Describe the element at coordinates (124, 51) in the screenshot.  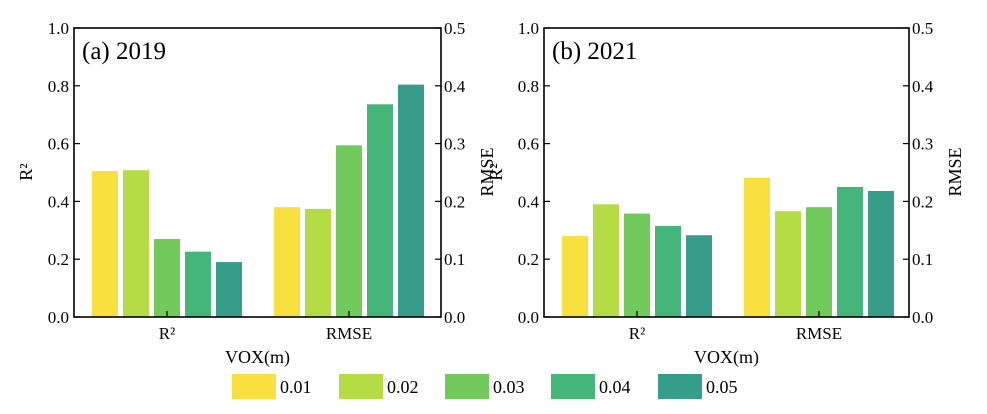
I see `panel-title: (a) 2019` at that location.